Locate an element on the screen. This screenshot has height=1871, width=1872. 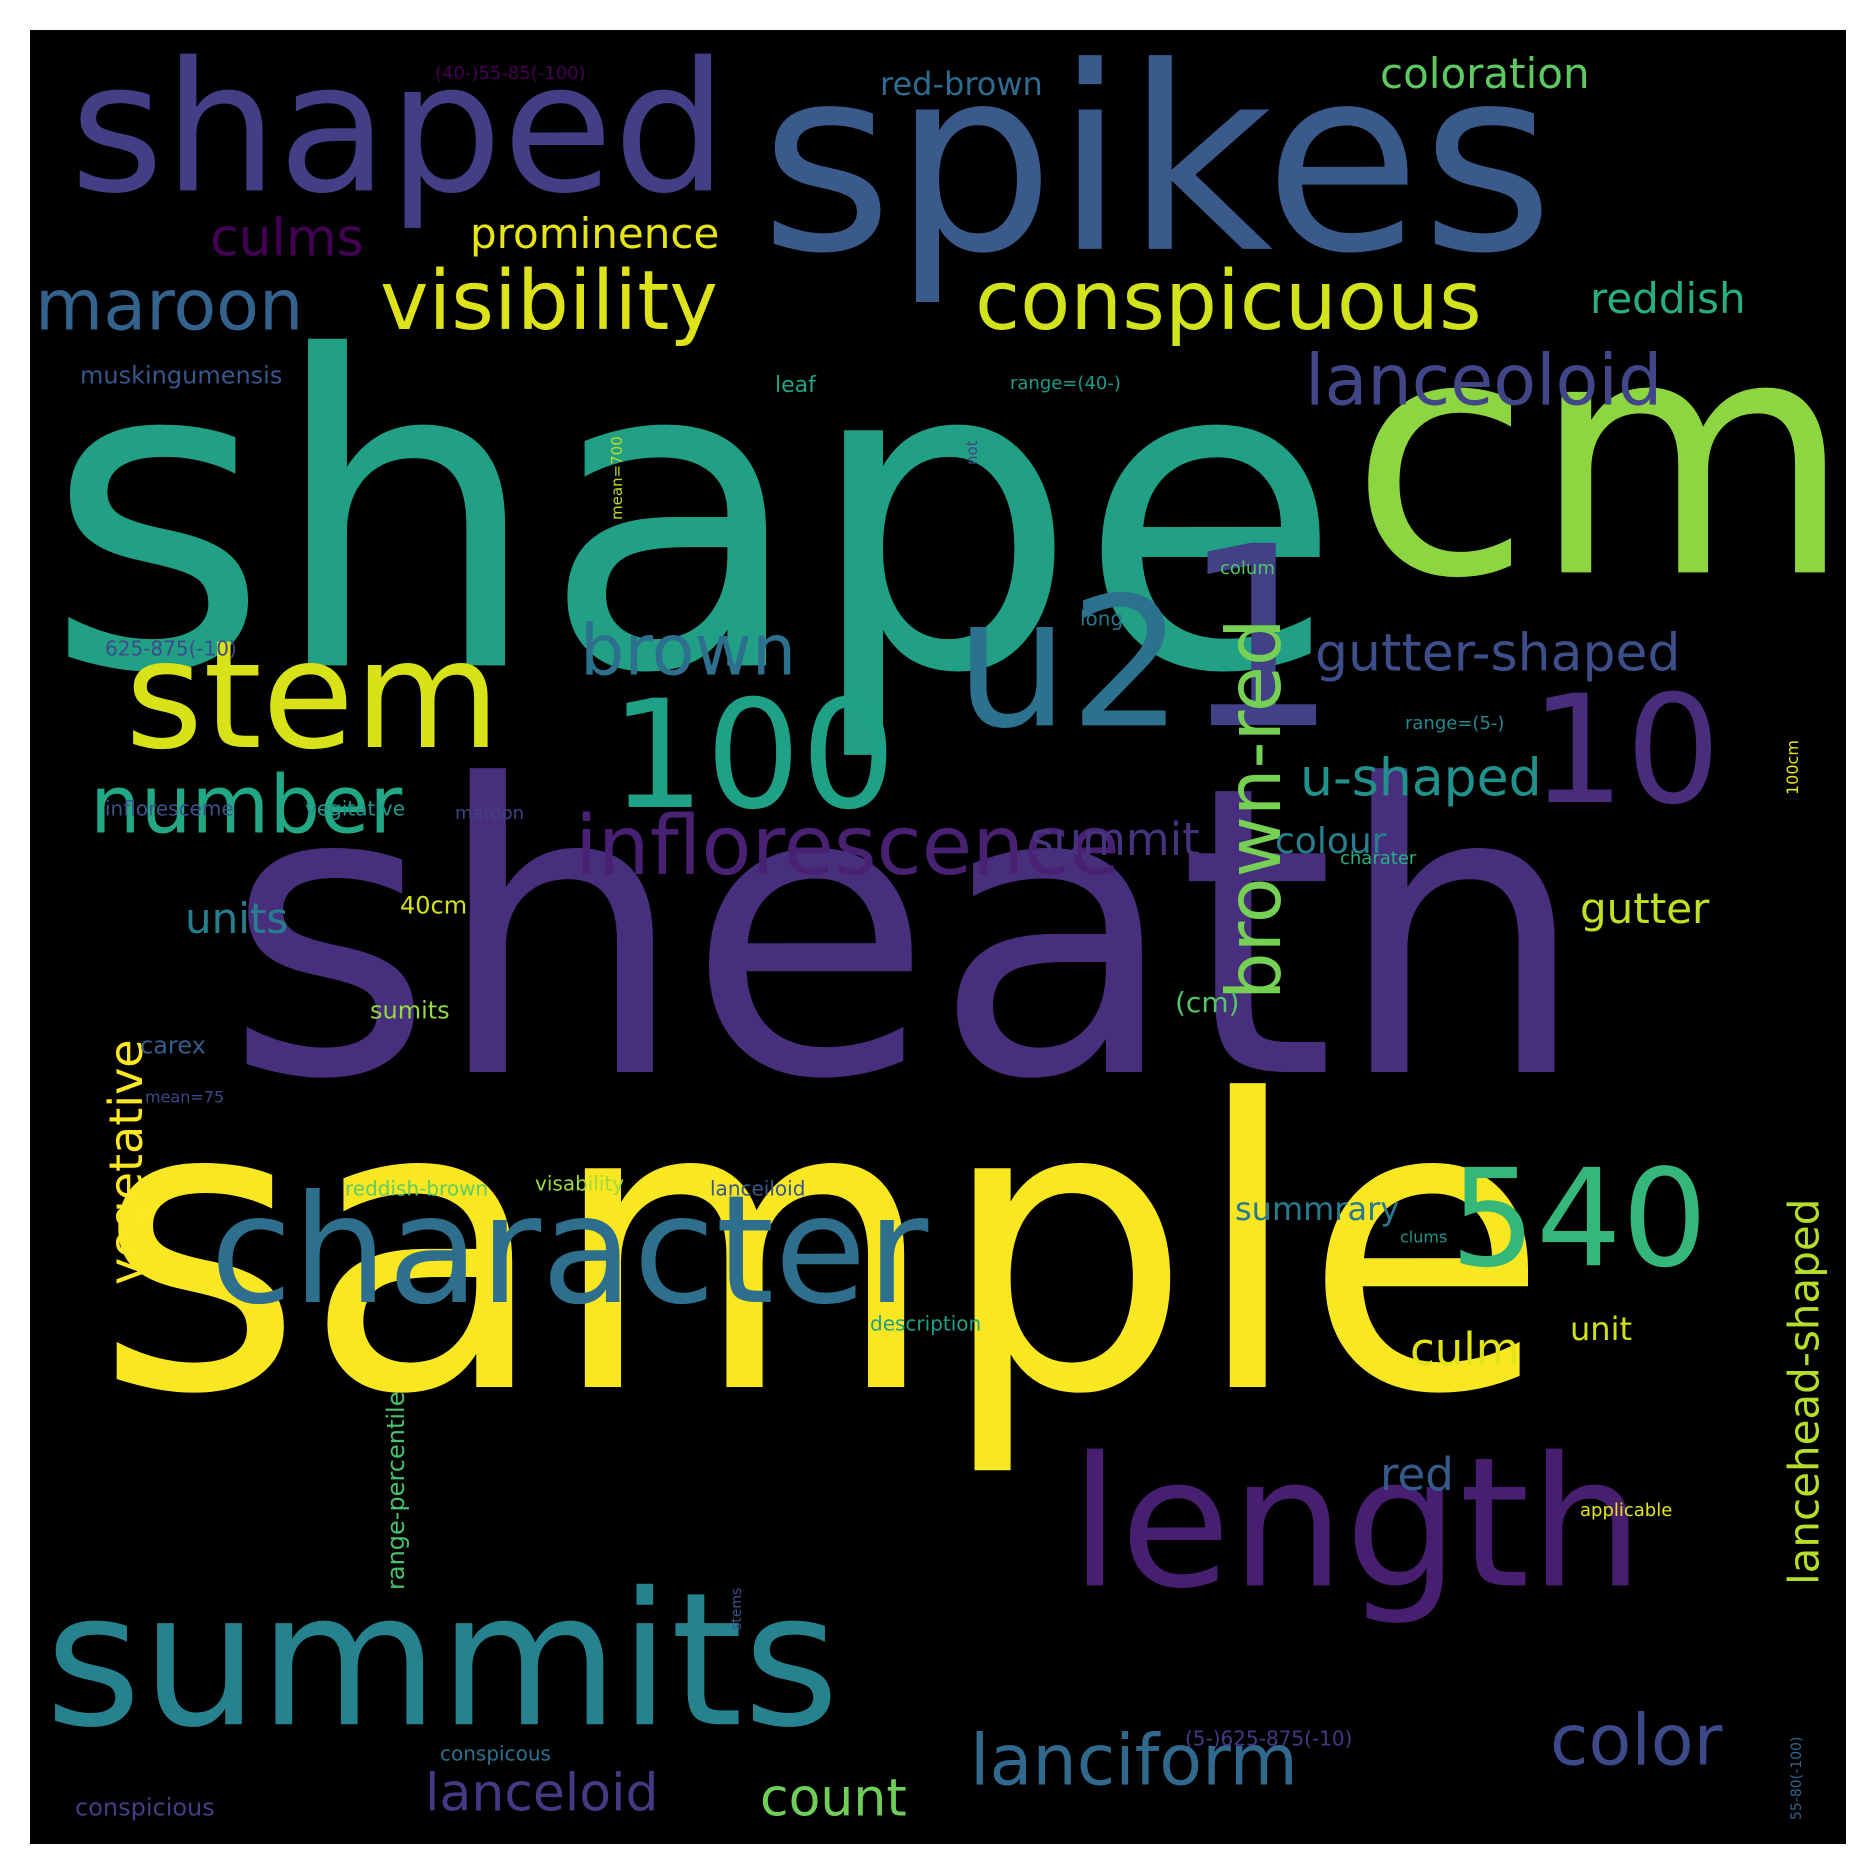
word-30: prominence is located at coordinates (594, 233).